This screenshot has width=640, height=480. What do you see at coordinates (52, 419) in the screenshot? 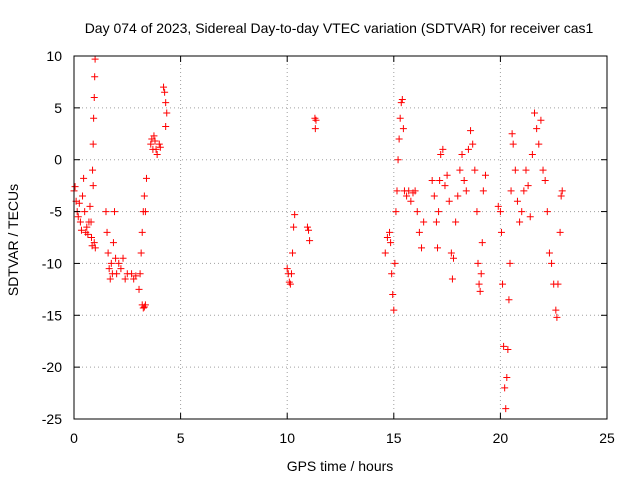
I see `y-tick-label: -25` at bounding box center [52, 419].